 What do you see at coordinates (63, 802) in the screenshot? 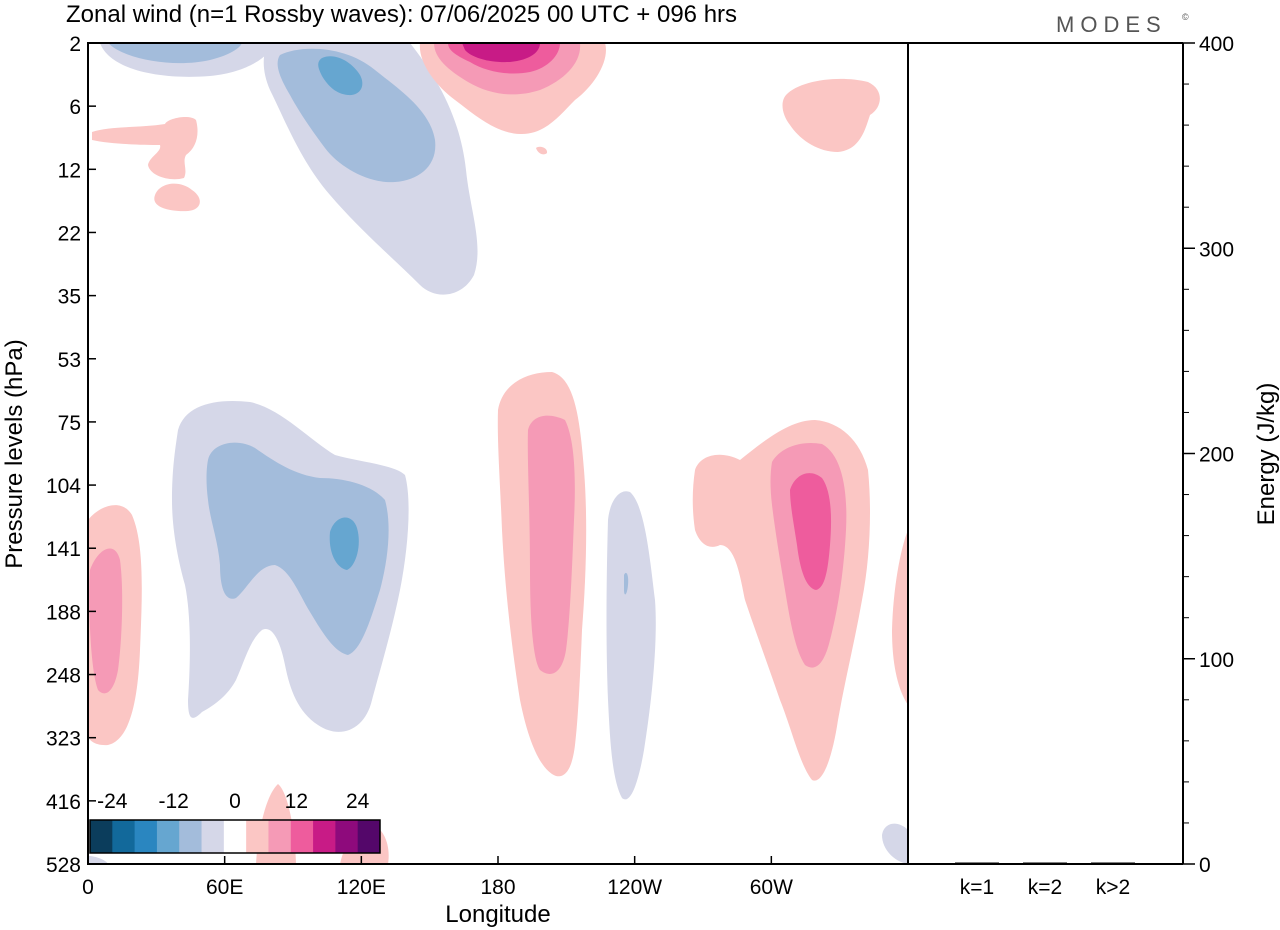
I see `y-tick-label: 416` at bounding box center [63, 802].